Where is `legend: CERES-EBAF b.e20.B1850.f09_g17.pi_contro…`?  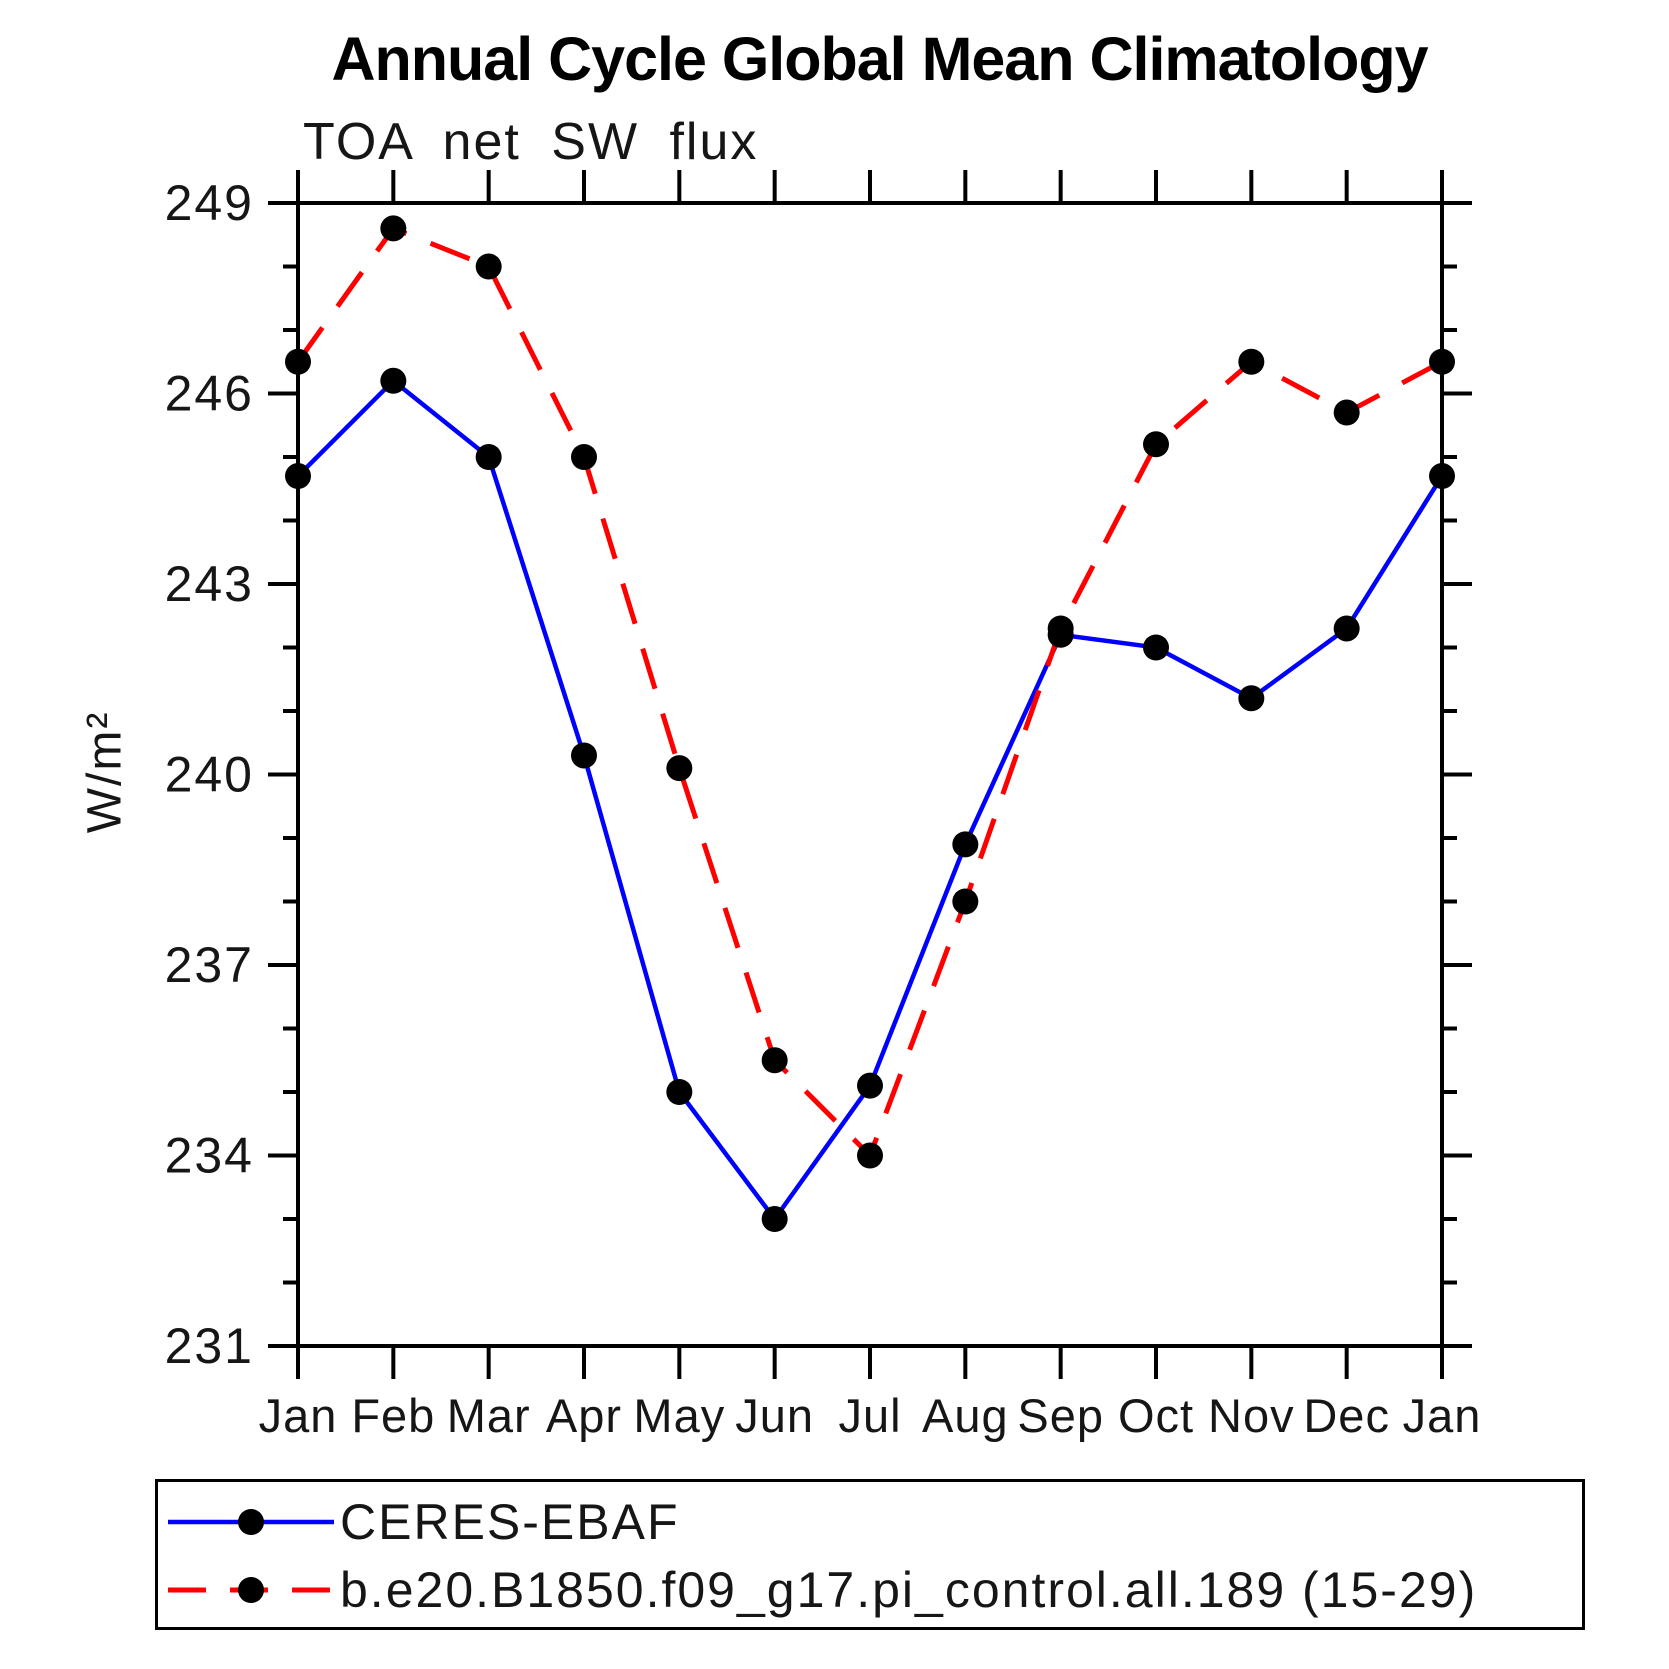
legend: CERES-EBAF b.e20.B1850.f09_g17.pi_contro… is located at coordinates (870, 1554).